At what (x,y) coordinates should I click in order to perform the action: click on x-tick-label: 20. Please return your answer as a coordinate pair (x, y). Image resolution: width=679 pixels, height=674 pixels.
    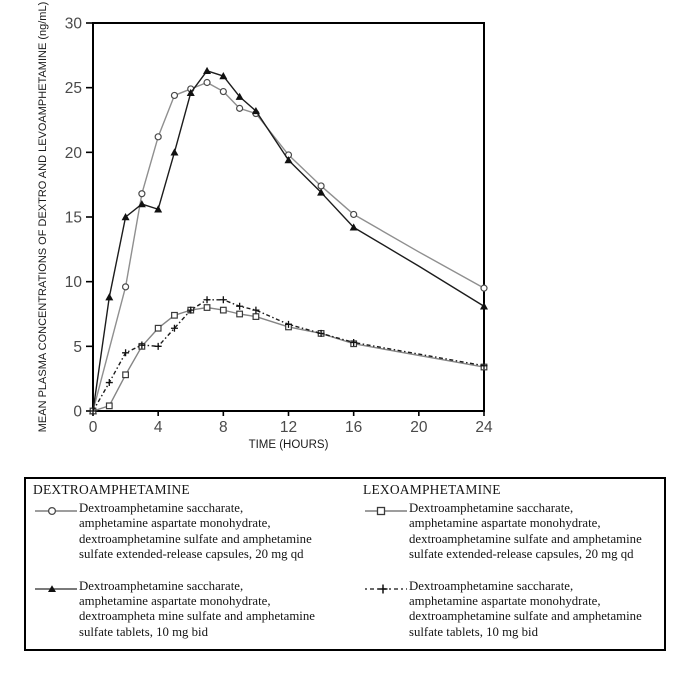
    Looking at the image, I should click on (419, 427).